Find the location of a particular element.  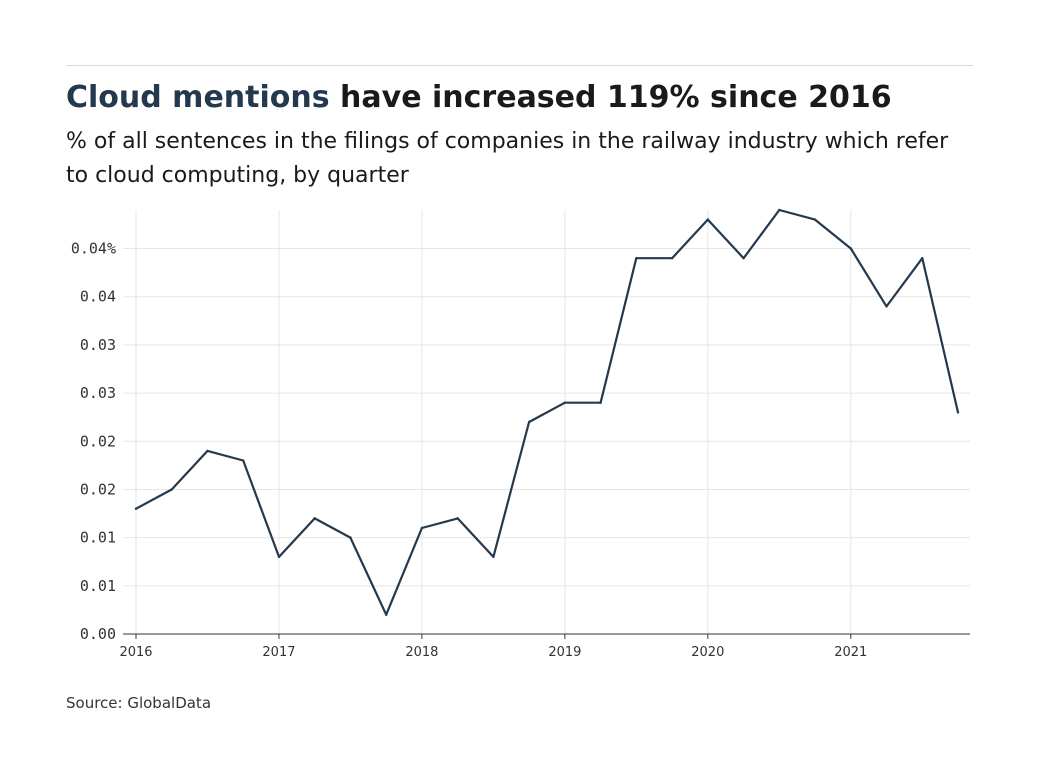

y-tick-label: 0.00 is located at coordinates (98, 634).